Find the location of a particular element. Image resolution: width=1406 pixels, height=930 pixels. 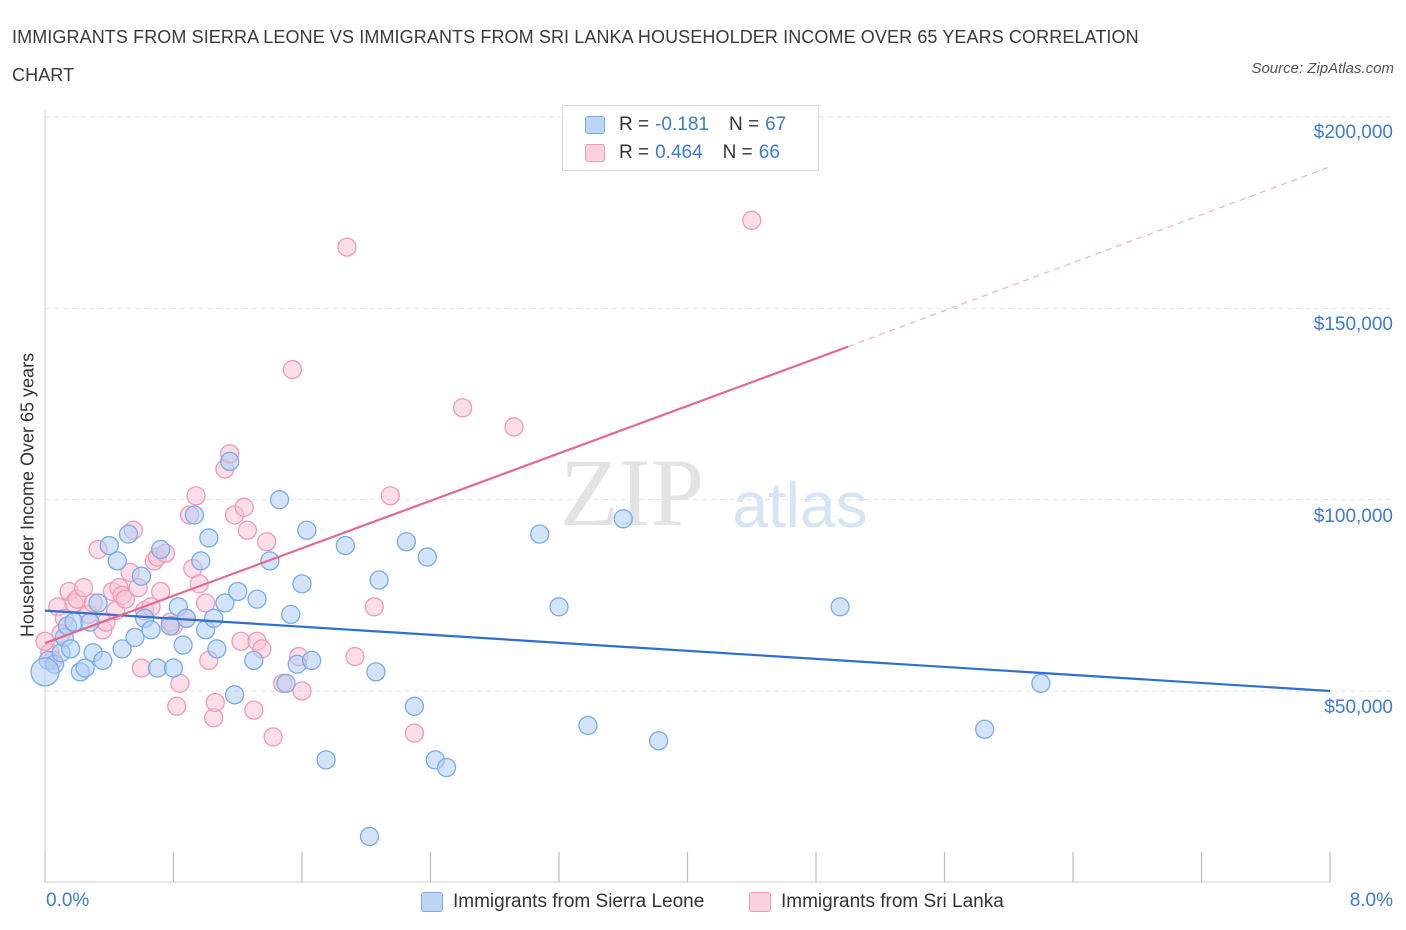

legend-n-value: 66 is located at coordinates (769, 152).